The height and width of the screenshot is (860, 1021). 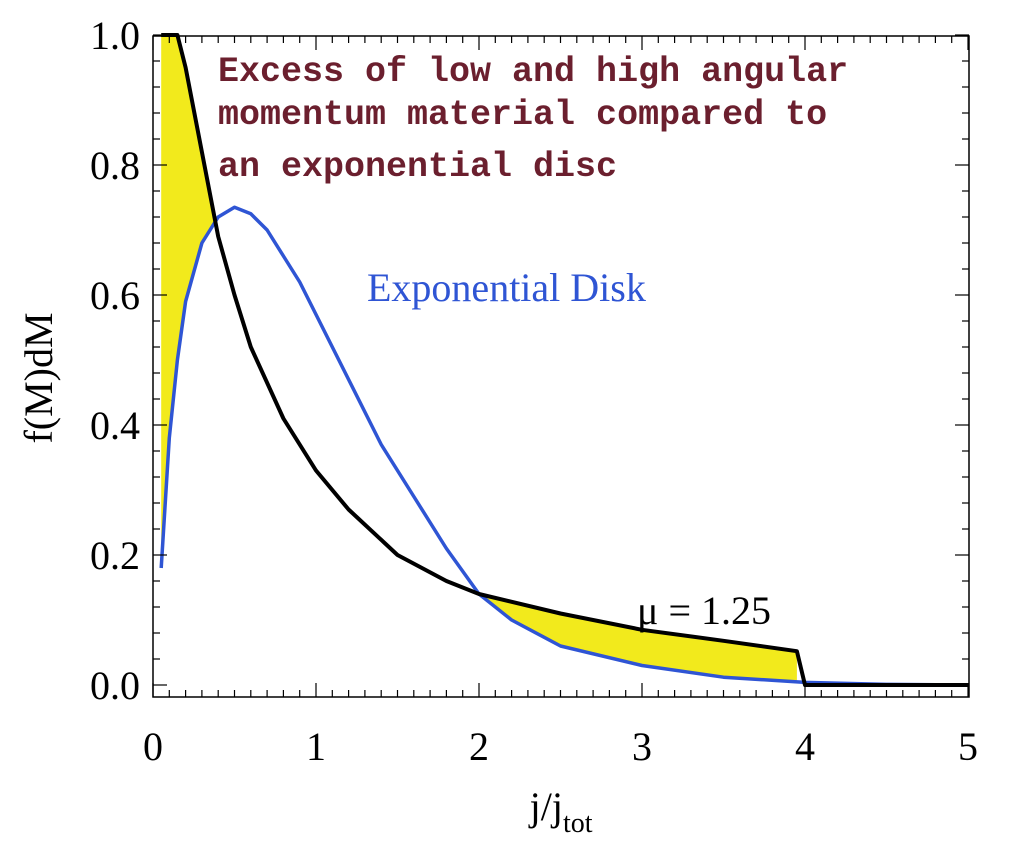 I want to click on y-tick-label: 1.0, so click(x=115, y=35).